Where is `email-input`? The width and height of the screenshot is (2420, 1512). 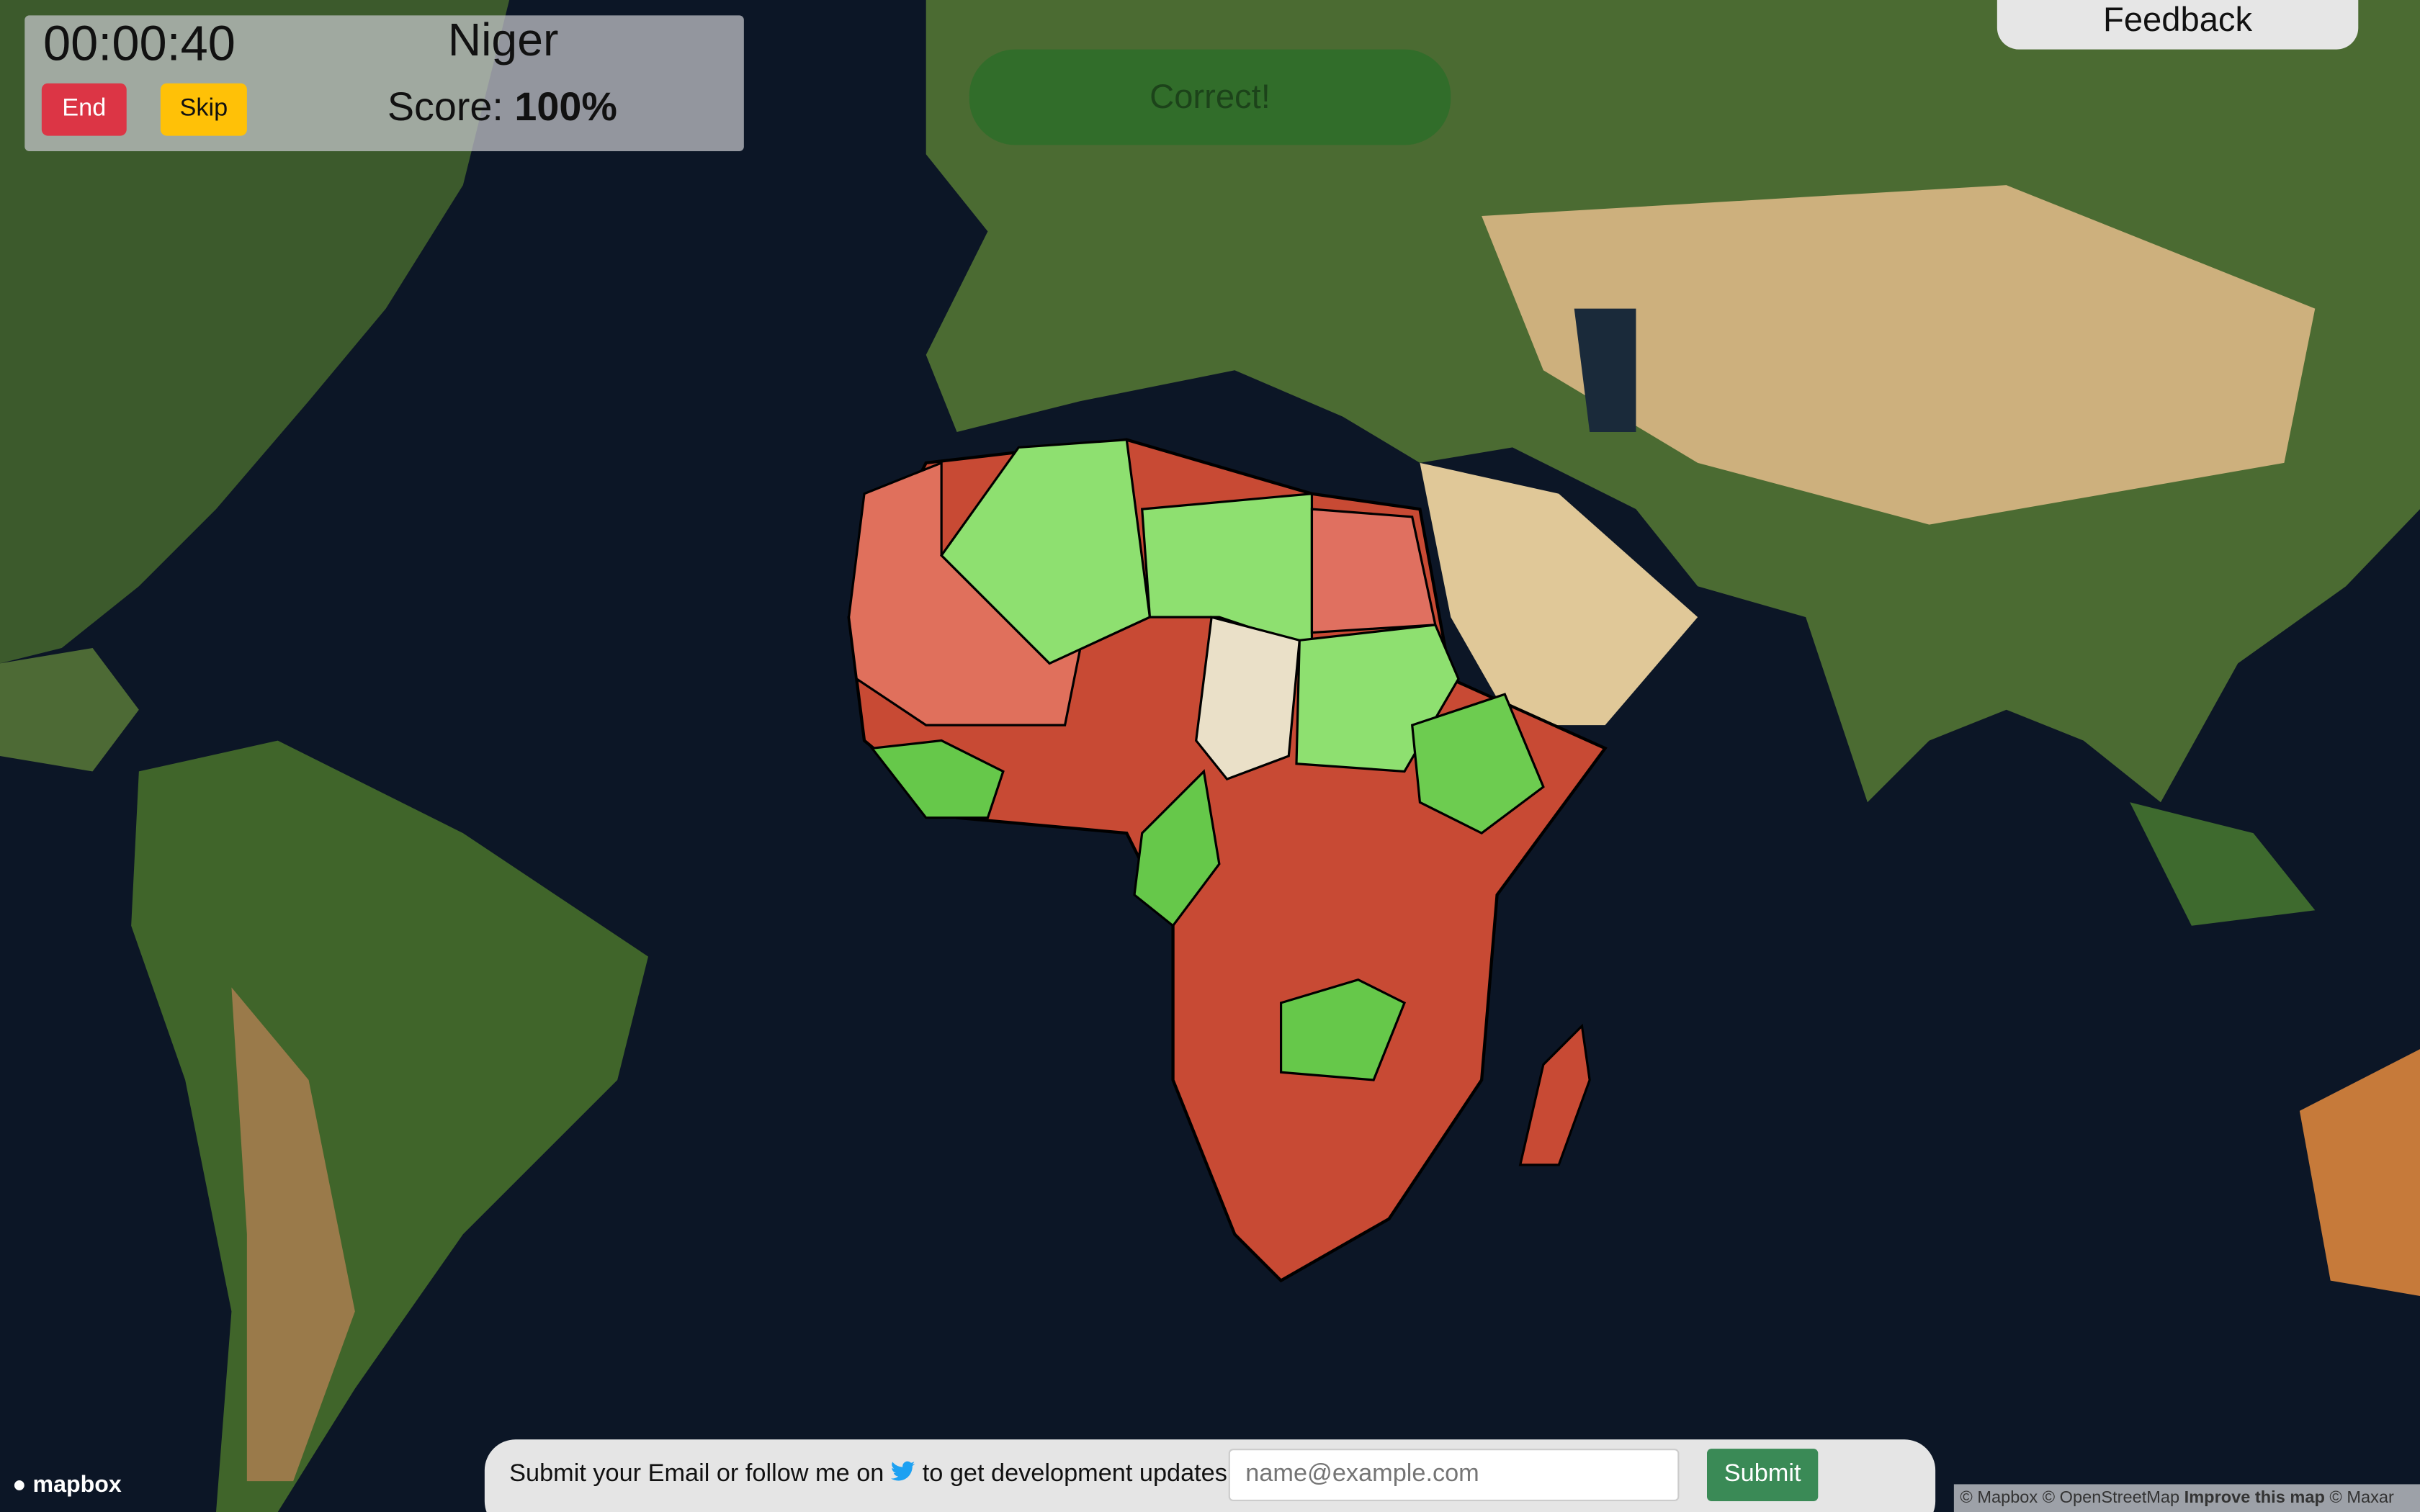
email-input is located at coordinates (1454, 1475).